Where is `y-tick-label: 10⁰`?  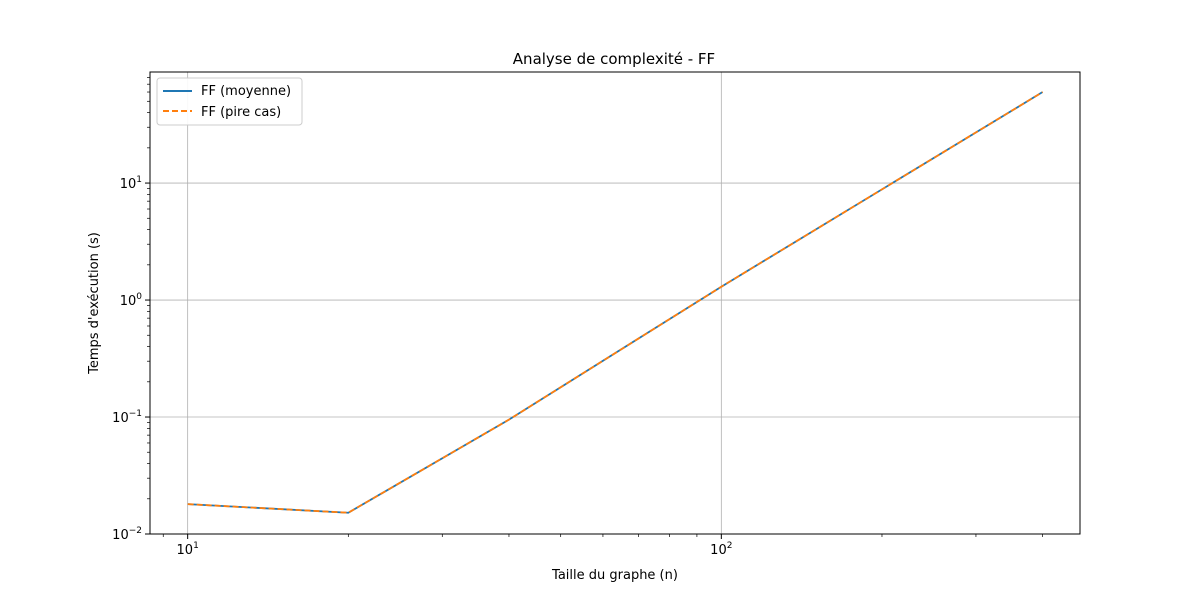
y-tick-label: 10⁰ is located at coordinates (131, 300).